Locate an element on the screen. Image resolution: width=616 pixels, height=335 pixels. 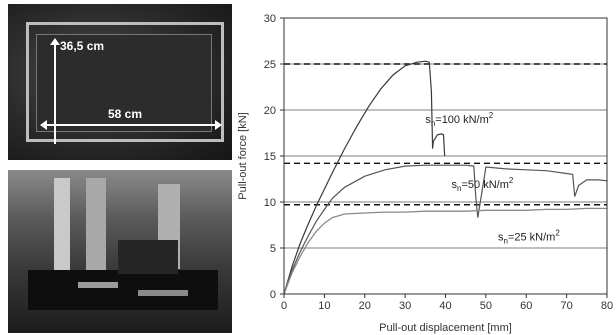
x-tick-label: 60 is located at coordinates (526, 306).